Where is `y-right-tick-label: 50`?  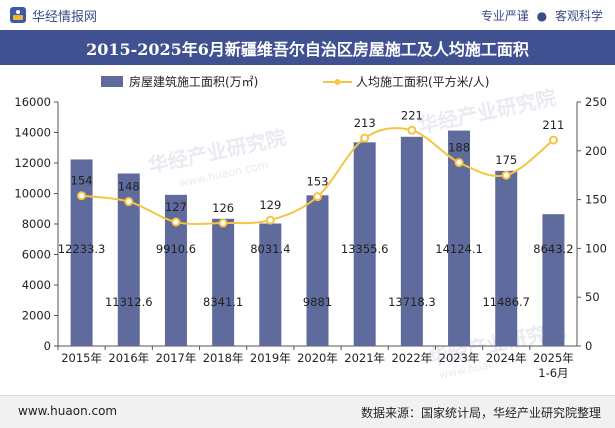 y-right-tick-label: 50 is located at coordinates (592, 297).